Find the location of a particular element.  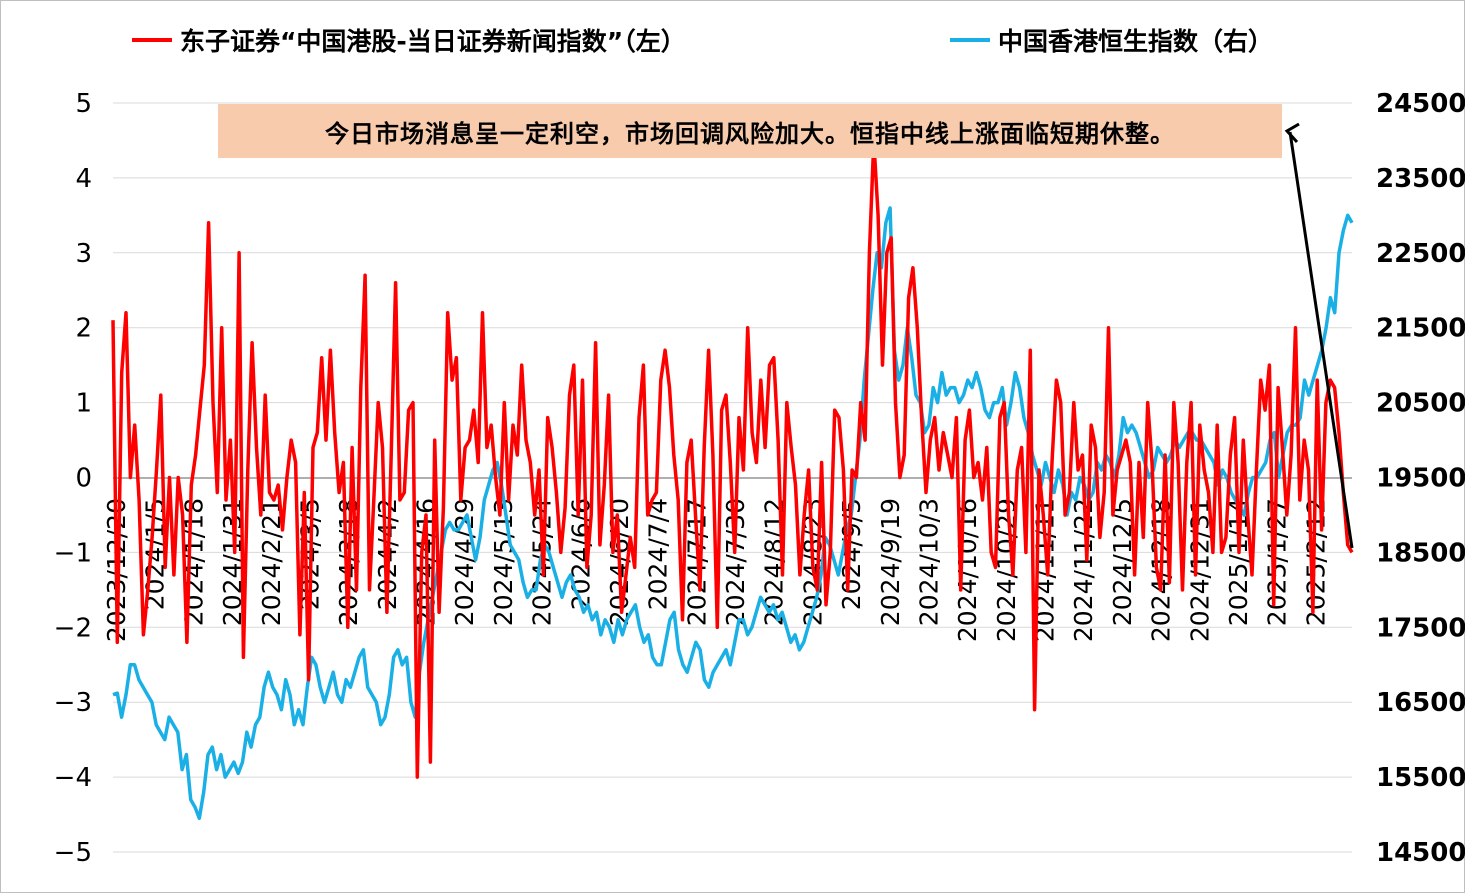

y-left-tick-label: −4 is located at coordinates (73, 778).